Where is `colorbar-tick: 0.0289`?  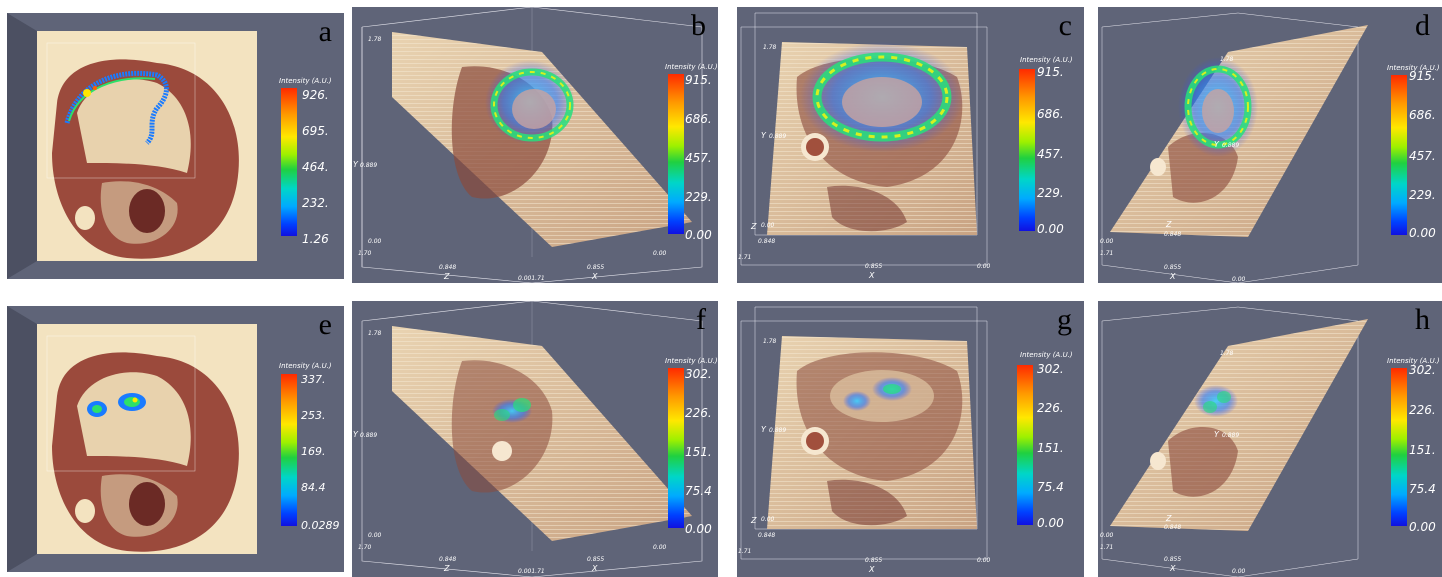
colorbar-tick: 0.0289 is located at coordinates (320, 525).